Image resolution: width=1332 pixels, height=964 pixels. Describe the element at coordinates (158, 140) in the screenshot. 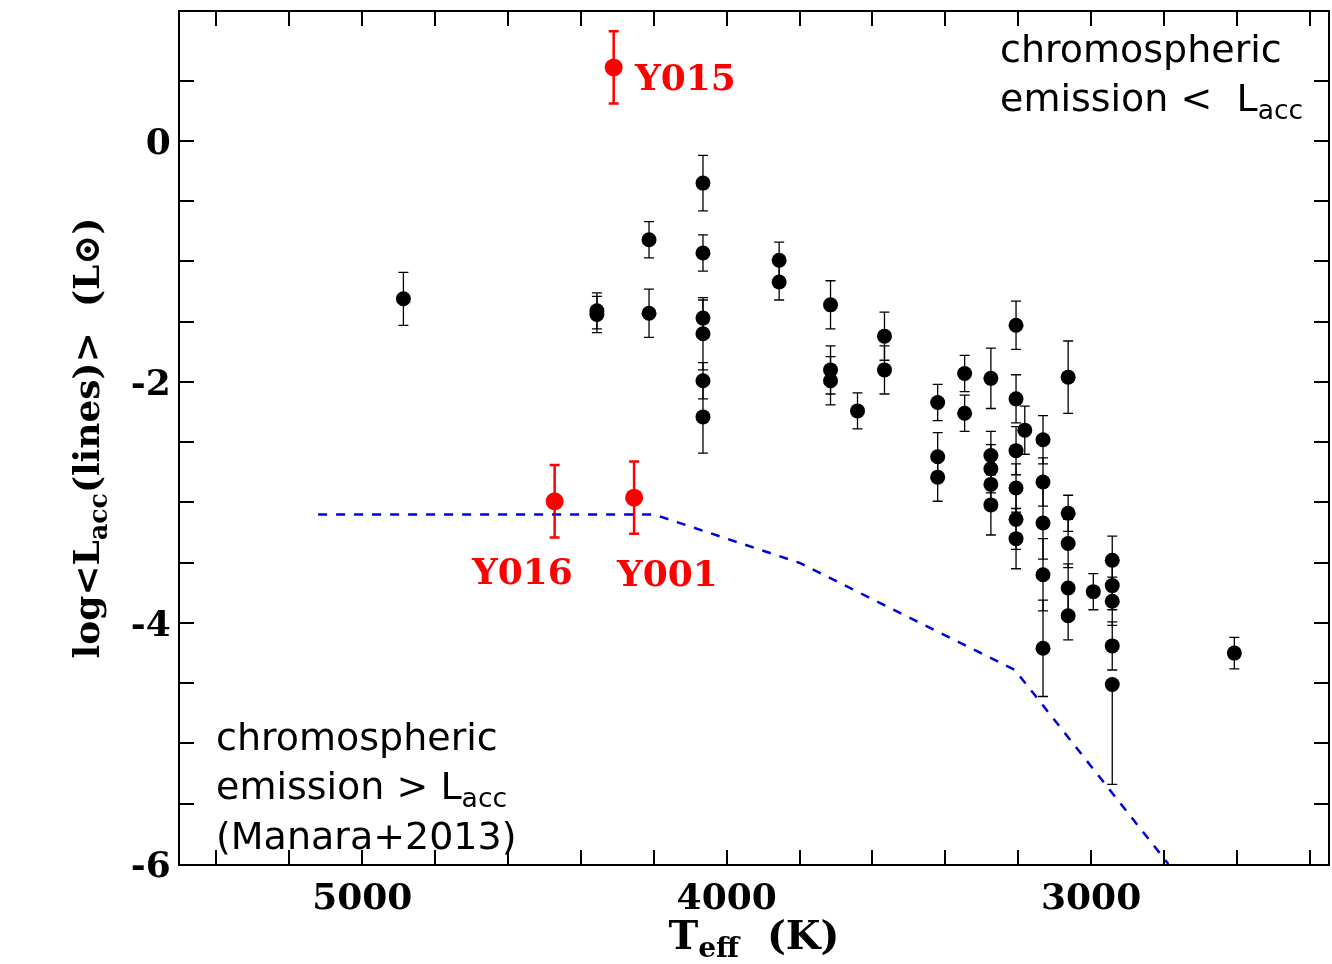

I see `y-tick-label: 0` at that location.